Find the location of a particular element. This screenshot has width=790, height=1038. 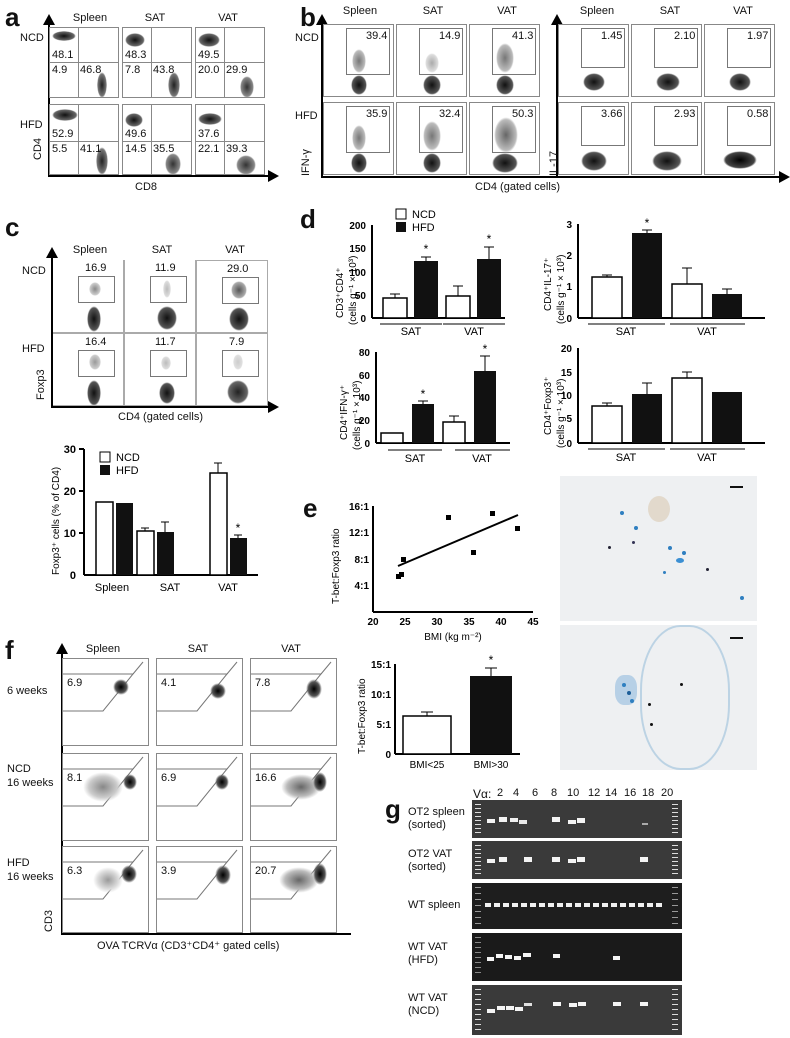

pct-lower-right: 29.9 is located at coordinates (237, 70).